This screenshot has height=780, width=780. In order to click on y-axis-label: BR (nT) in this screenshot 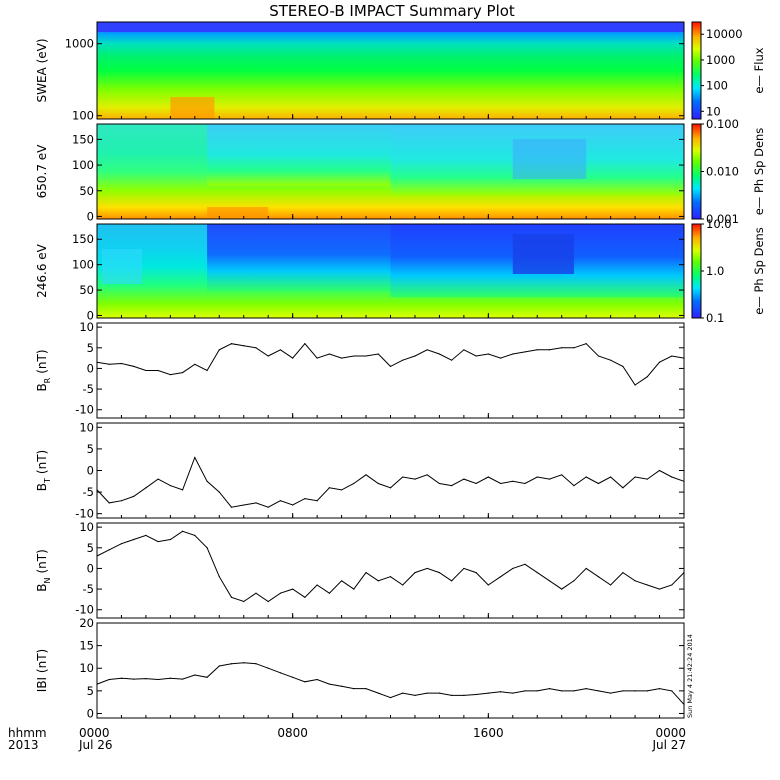, I will do `click(43, 370)`.